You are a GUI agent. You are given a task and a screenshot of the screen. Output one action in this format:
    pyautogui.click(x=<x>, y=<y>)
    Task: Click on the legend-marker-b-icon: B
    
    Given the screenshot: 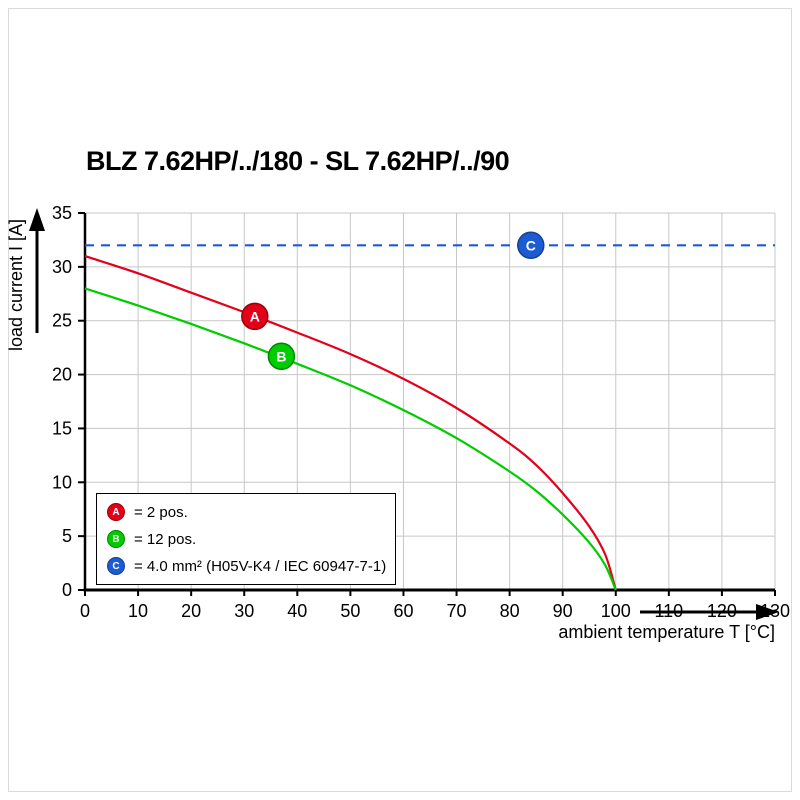 What is the action you would take?
    pyautogui.click(x=116, y=539)
    